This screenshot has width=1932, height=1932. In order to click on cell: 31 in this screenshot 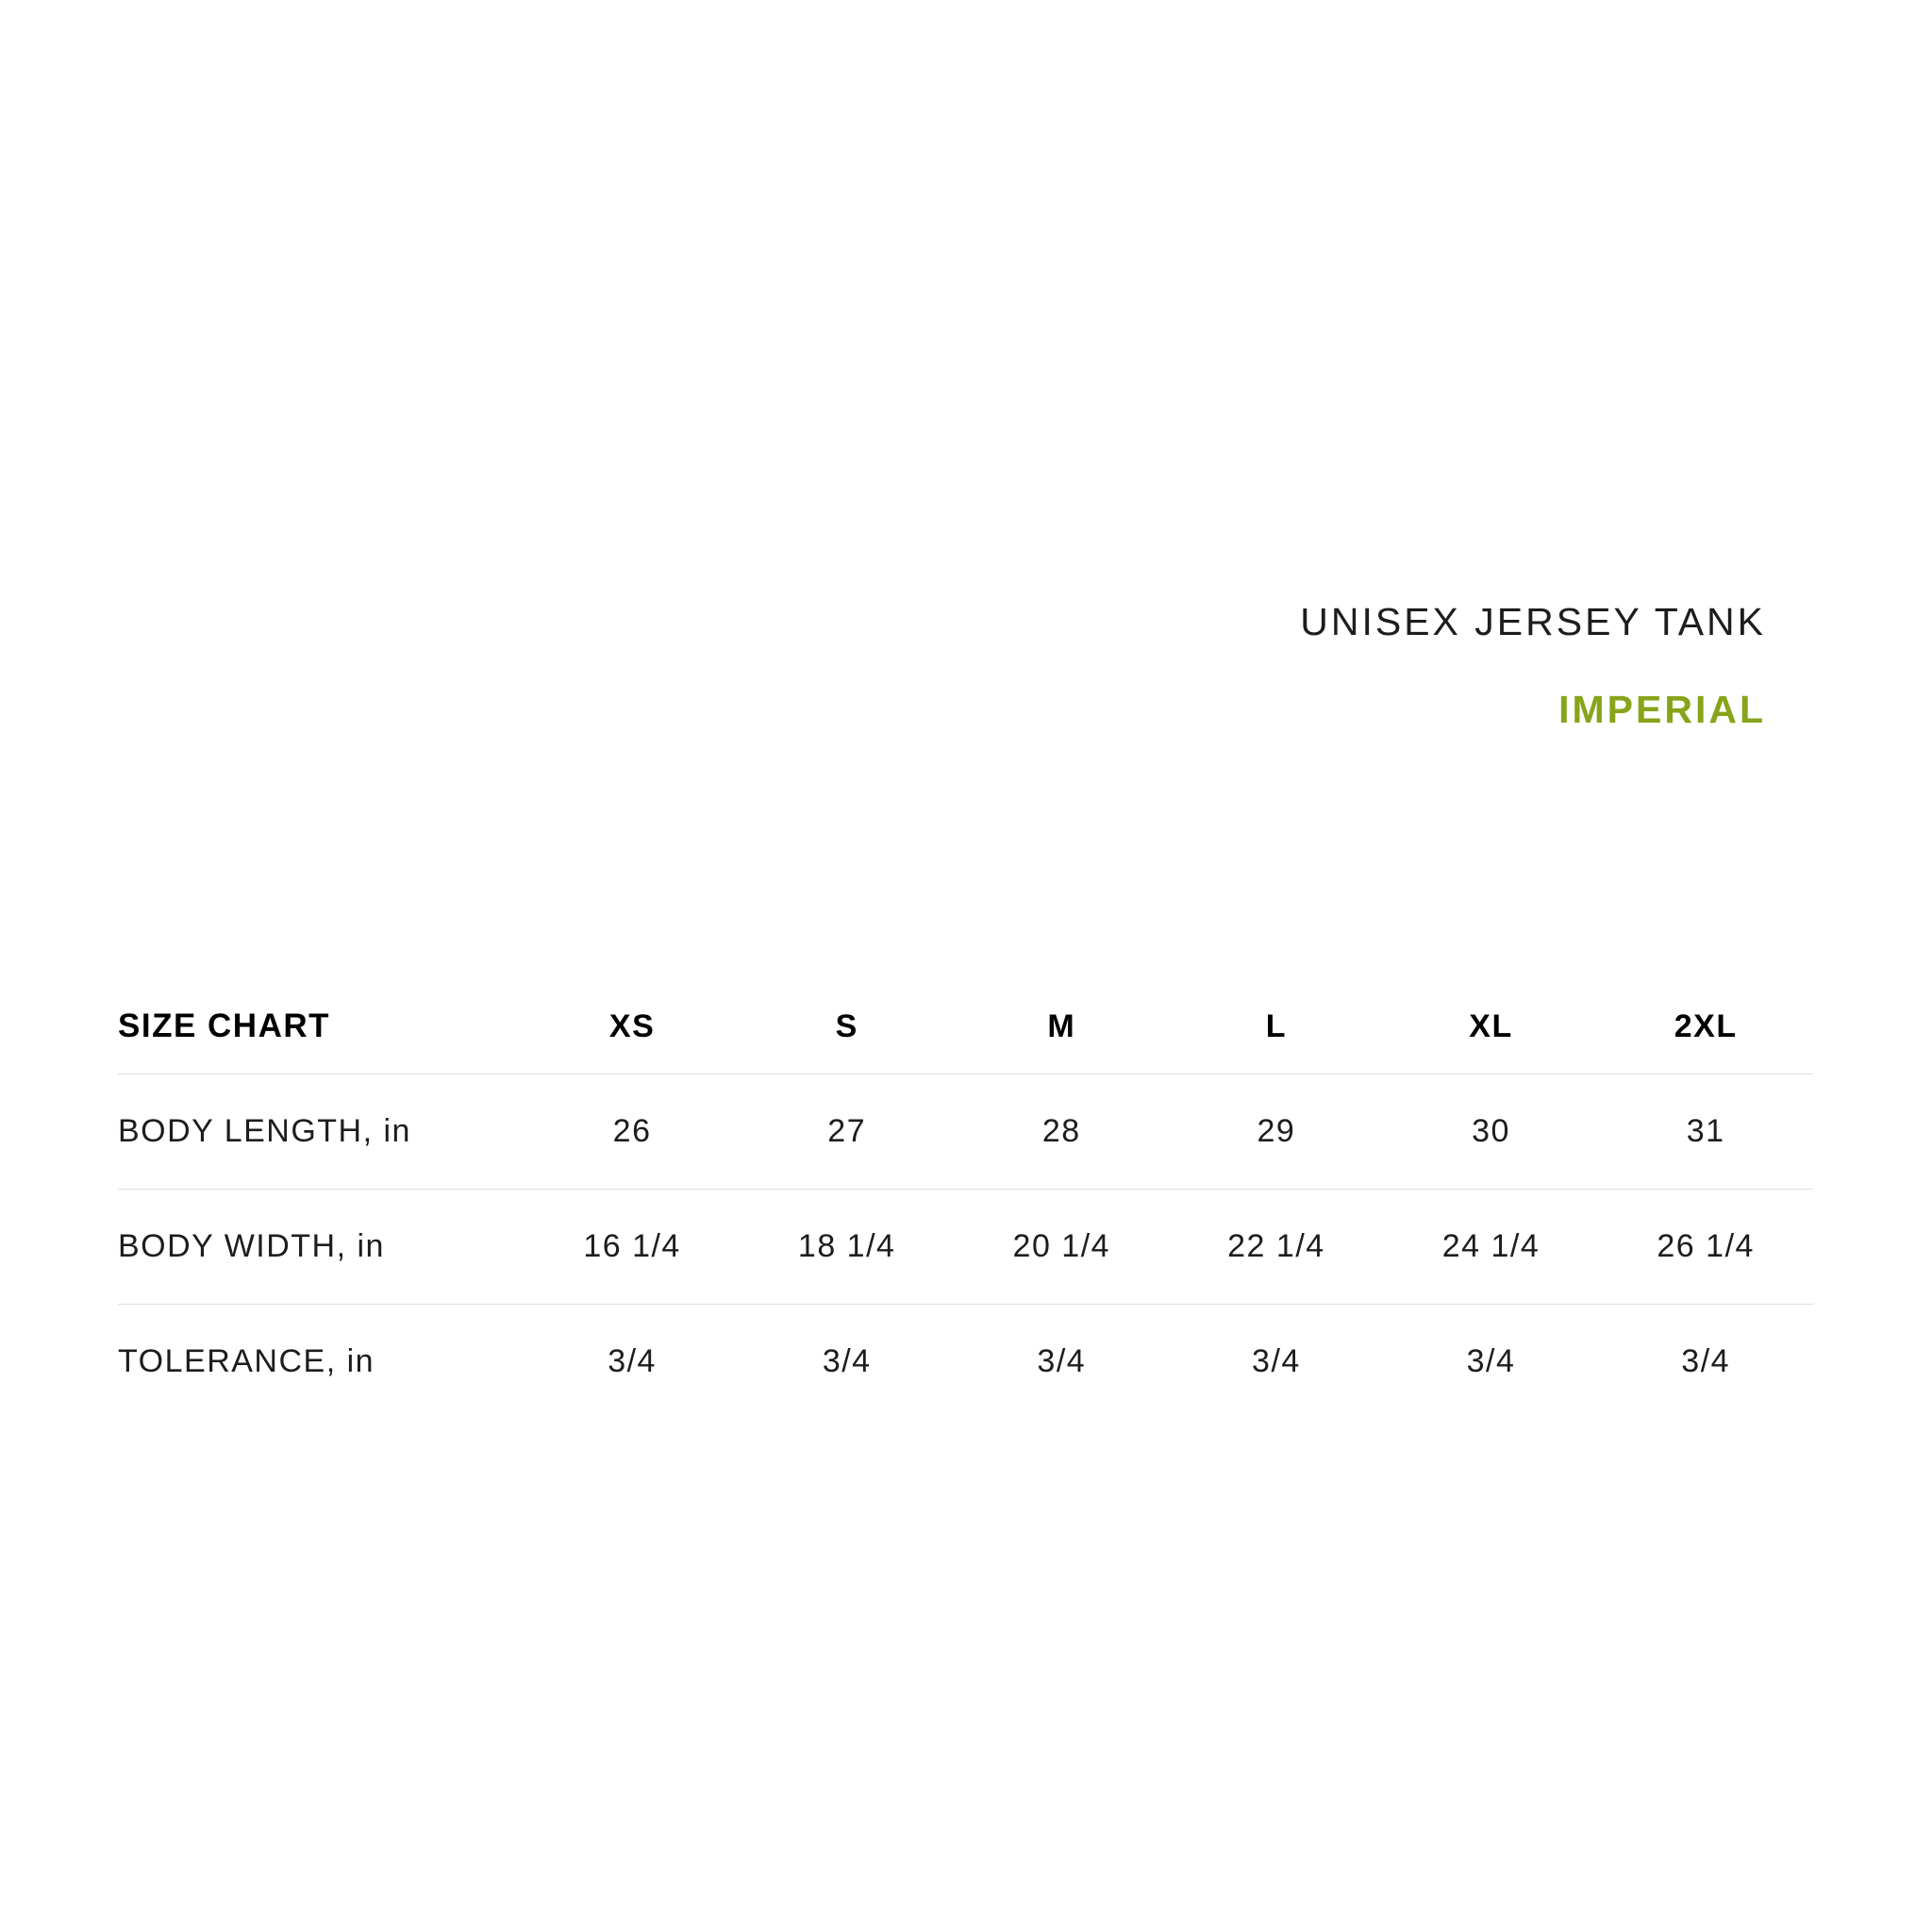, I will do `click(1706, 1132)`.